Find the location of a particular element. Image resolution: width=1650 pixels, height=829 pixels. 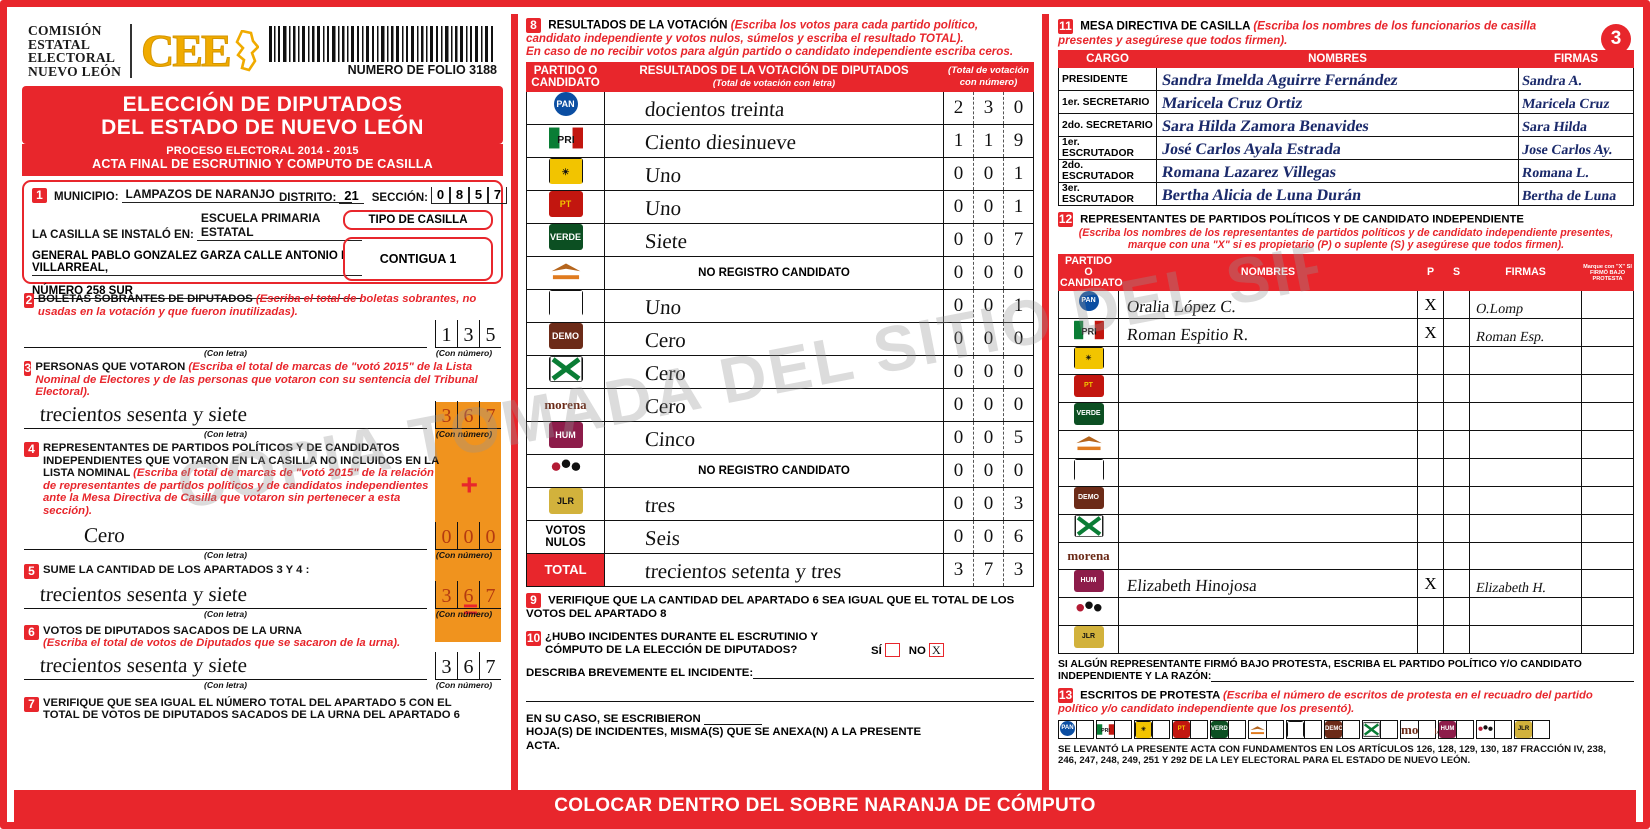

protesta-box-nueva-alianza: ✓ is located at coordinates (1304, 729).